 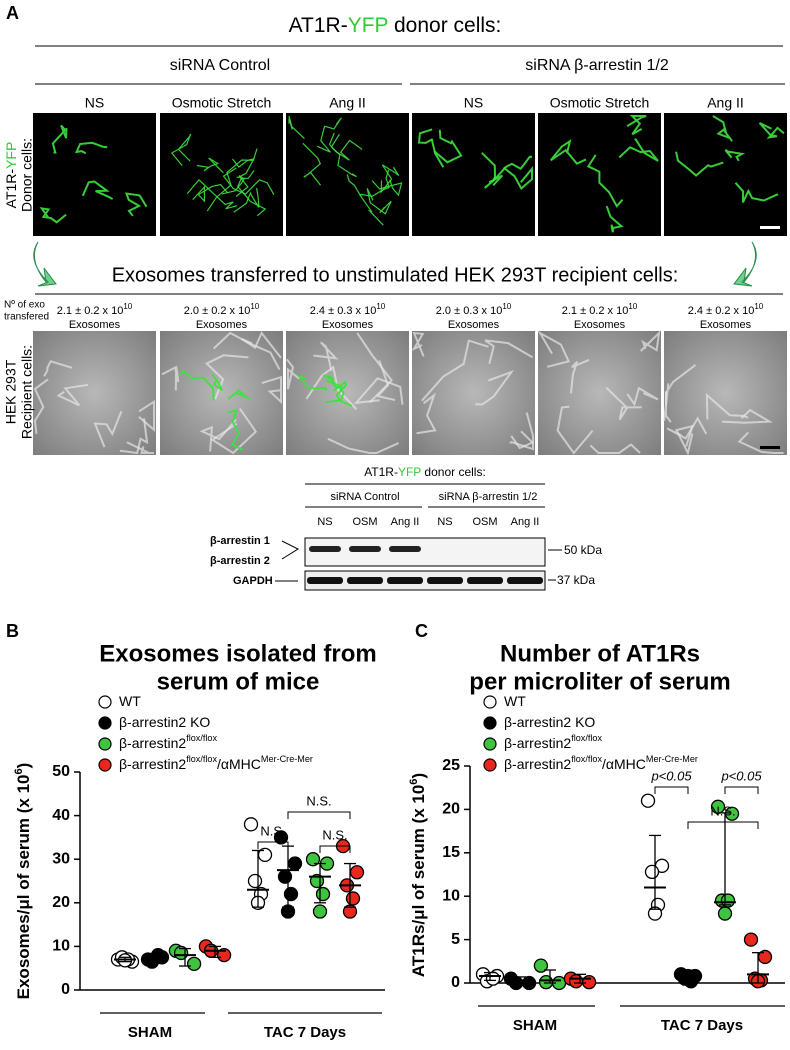 I want to click on exo-count: 2.1 ± 0.2 x 1010, so click(x=95, y=309).